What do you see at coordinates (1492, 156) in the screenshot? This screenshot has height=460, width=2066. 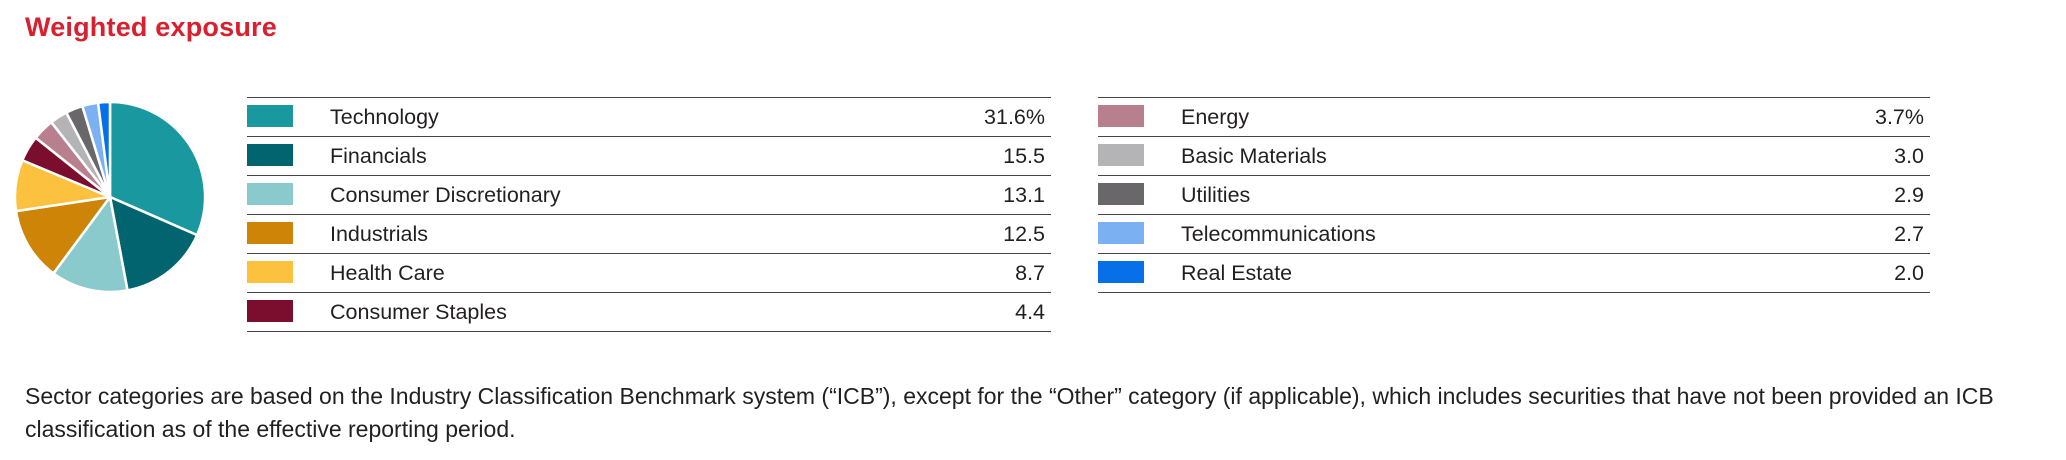 I see `sector-label: Basic Materials` at bounding box center [1492, 156].